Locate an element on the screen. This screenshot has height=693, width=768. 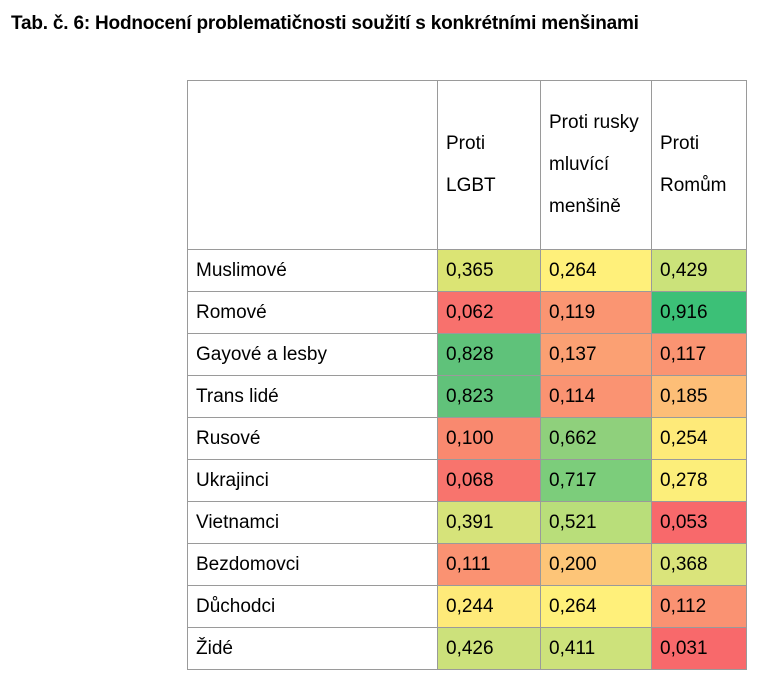
value-cell-russian-minority: 0,114 is located at coordinates (596, 396).